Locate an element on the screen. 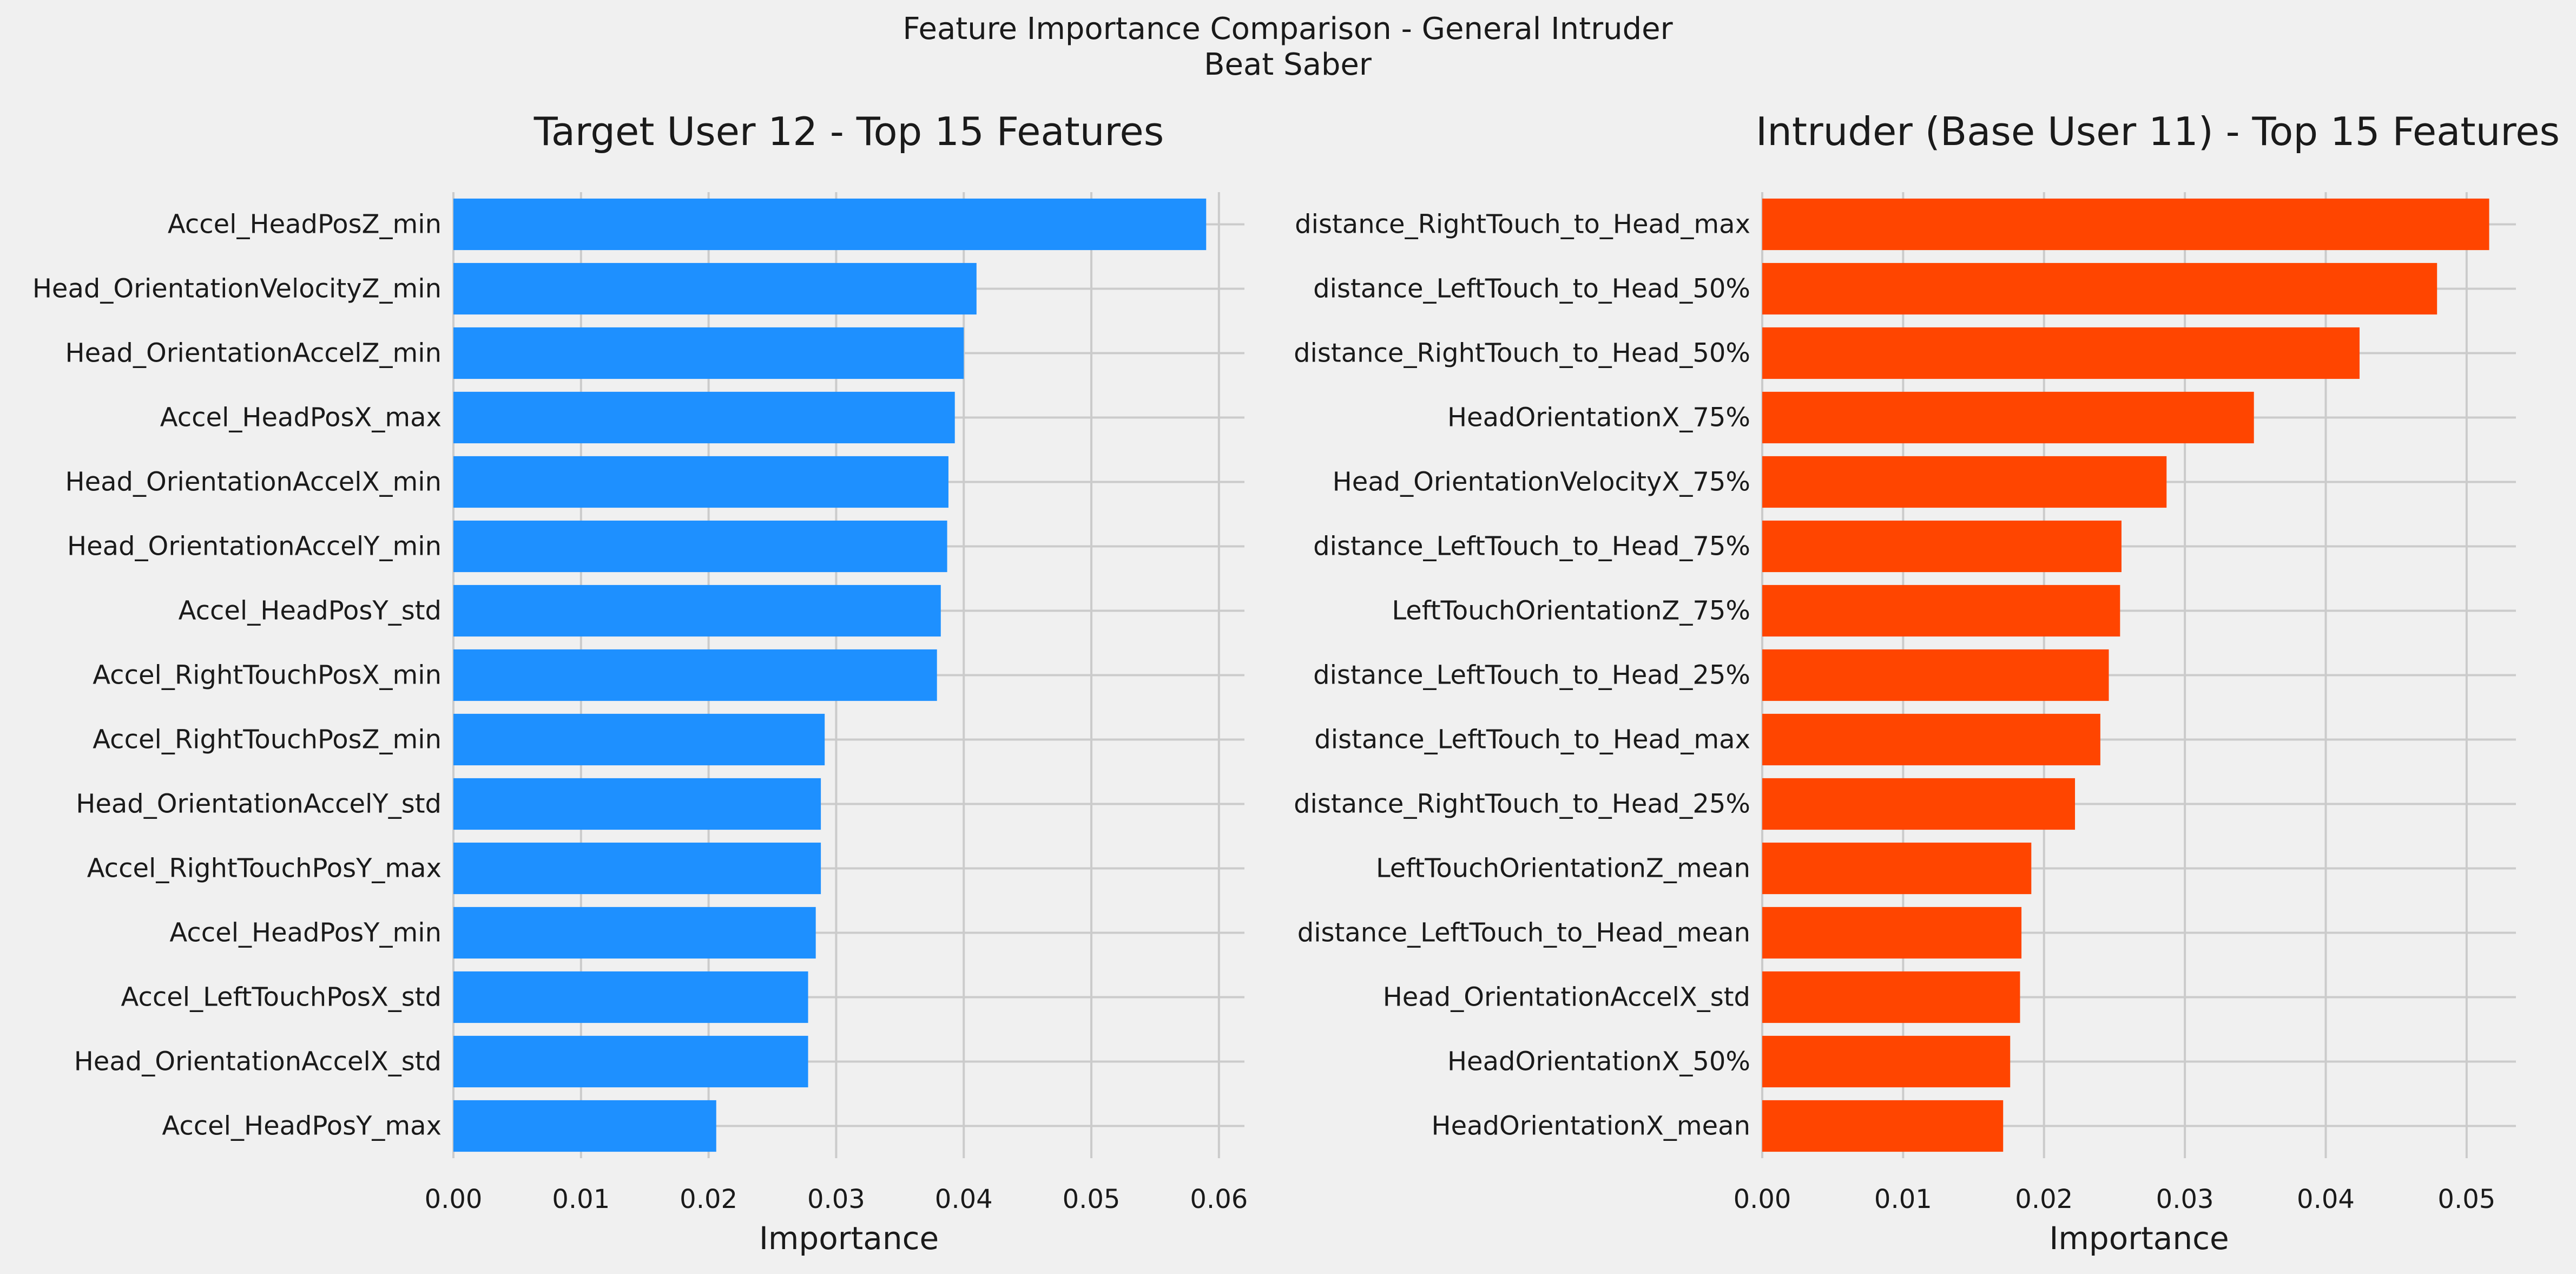 The image size is (2576, 1274). y-tick-label: Head_OrientationAccelX_min is located at coordinates (253, 482).